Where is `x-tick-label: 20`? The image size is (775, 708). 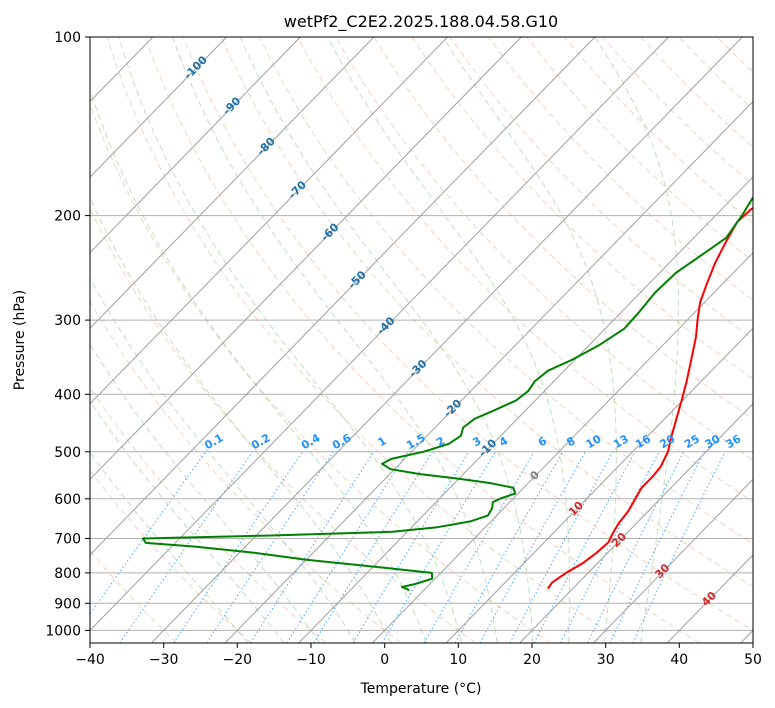 x-tick-label: 20 is located at coordinates (532, 660).